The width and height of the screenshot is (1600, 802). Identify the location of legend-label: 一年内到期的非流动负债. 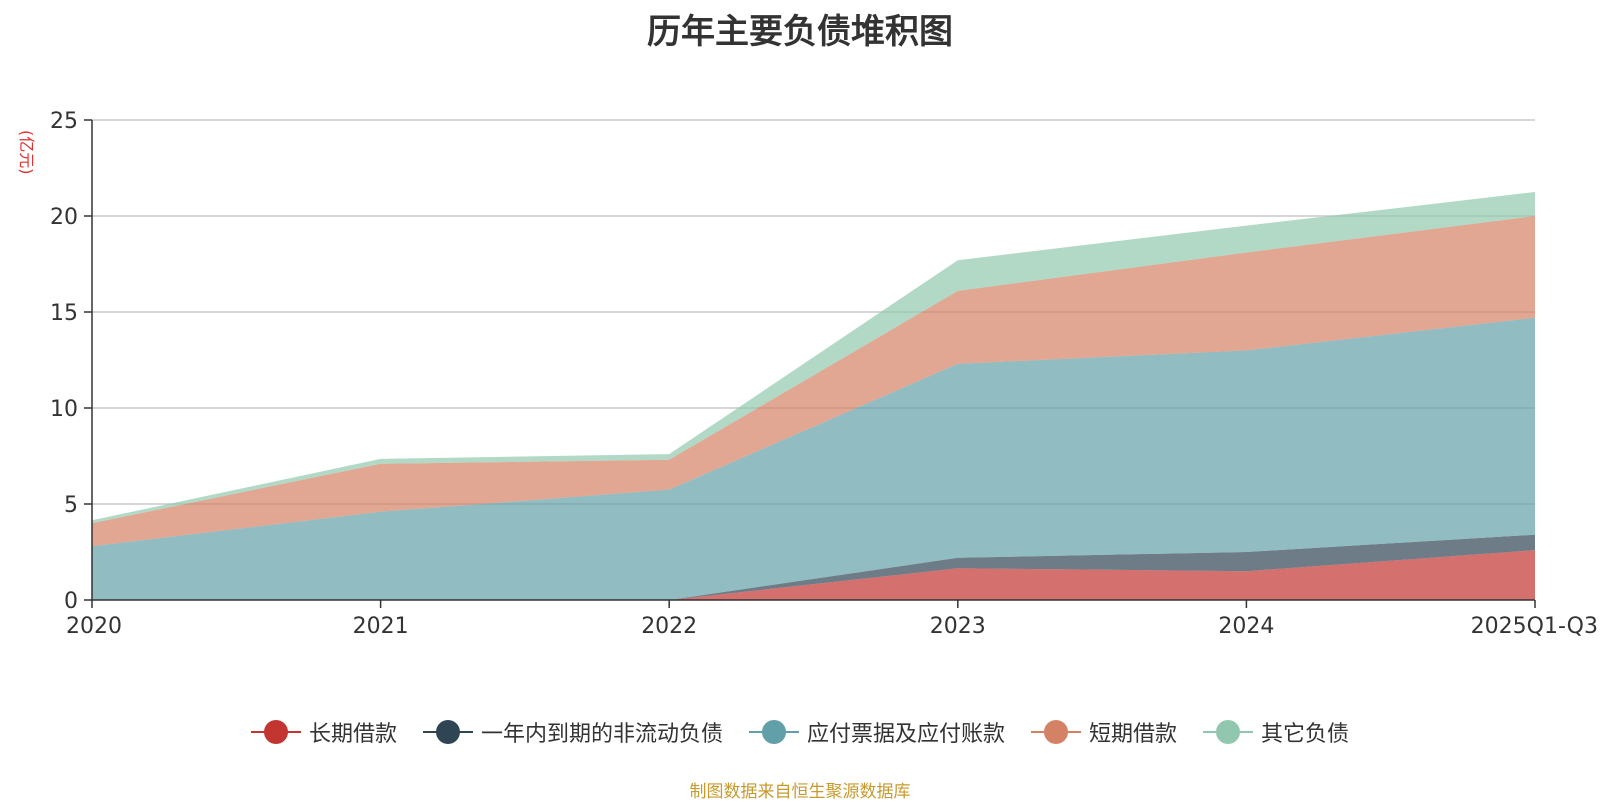
(601, 734).